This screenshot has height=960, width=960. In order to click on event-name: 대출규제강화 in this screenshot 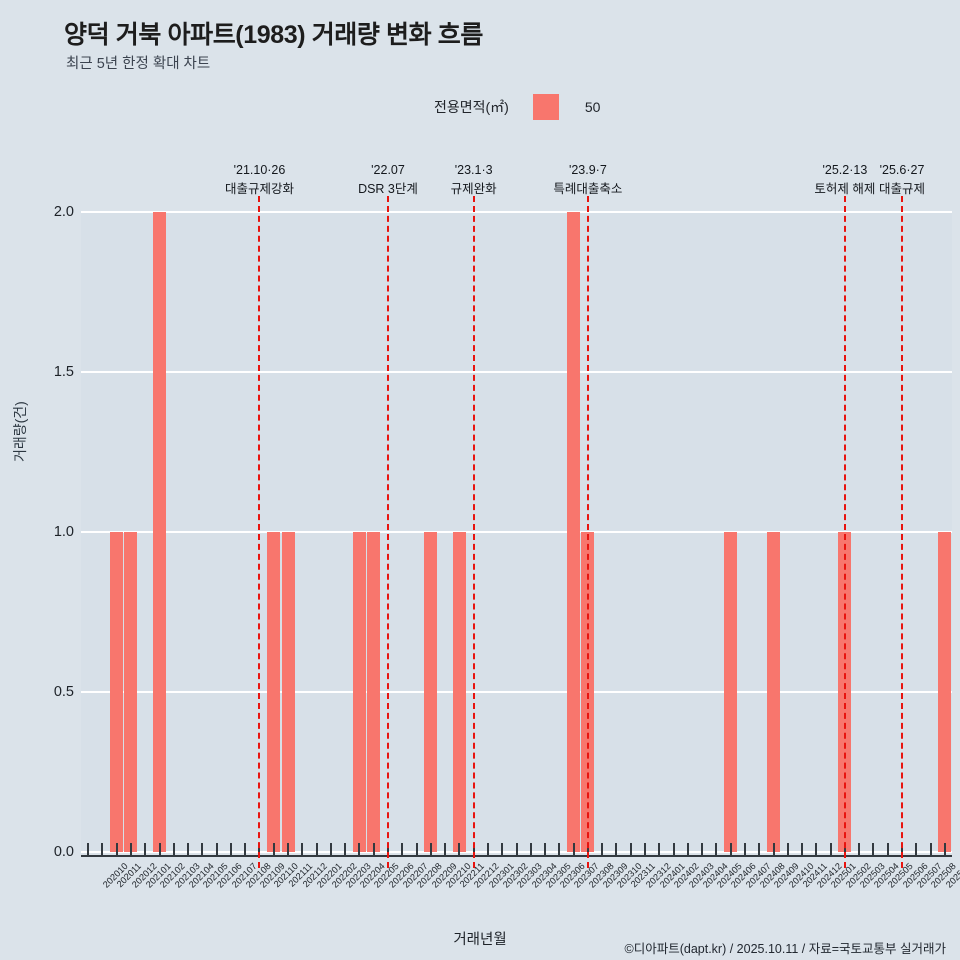, I will do `click(259, 189)`.